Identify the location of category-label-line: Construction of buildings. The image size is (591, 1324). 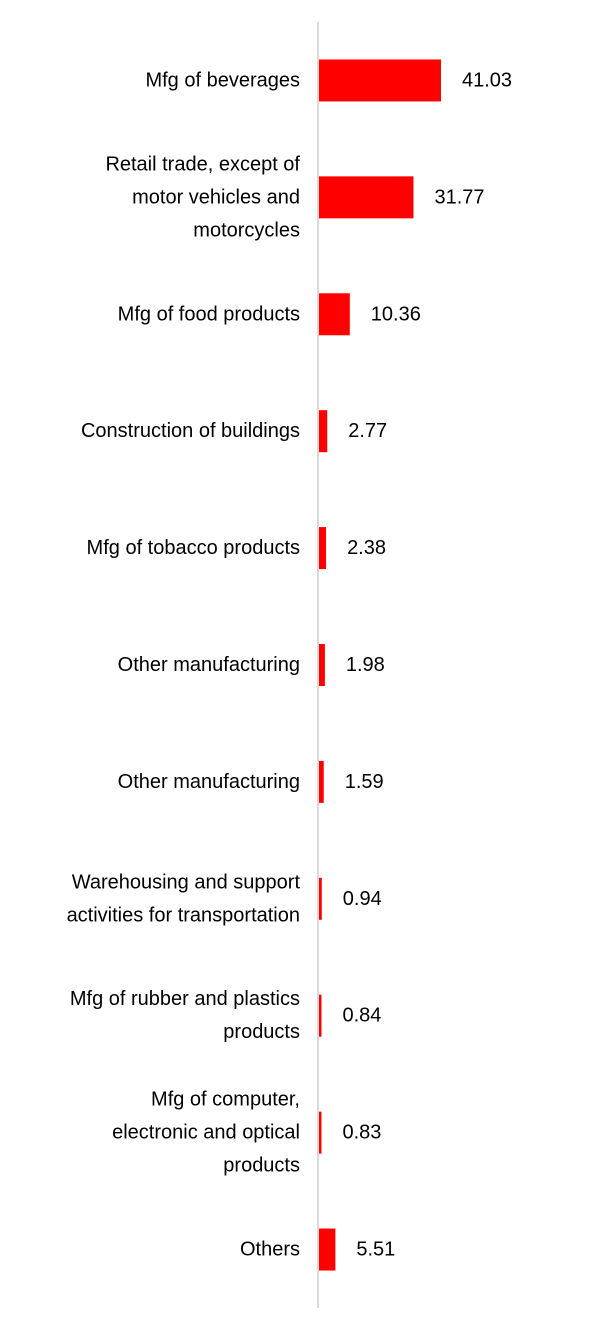
(190, 431).